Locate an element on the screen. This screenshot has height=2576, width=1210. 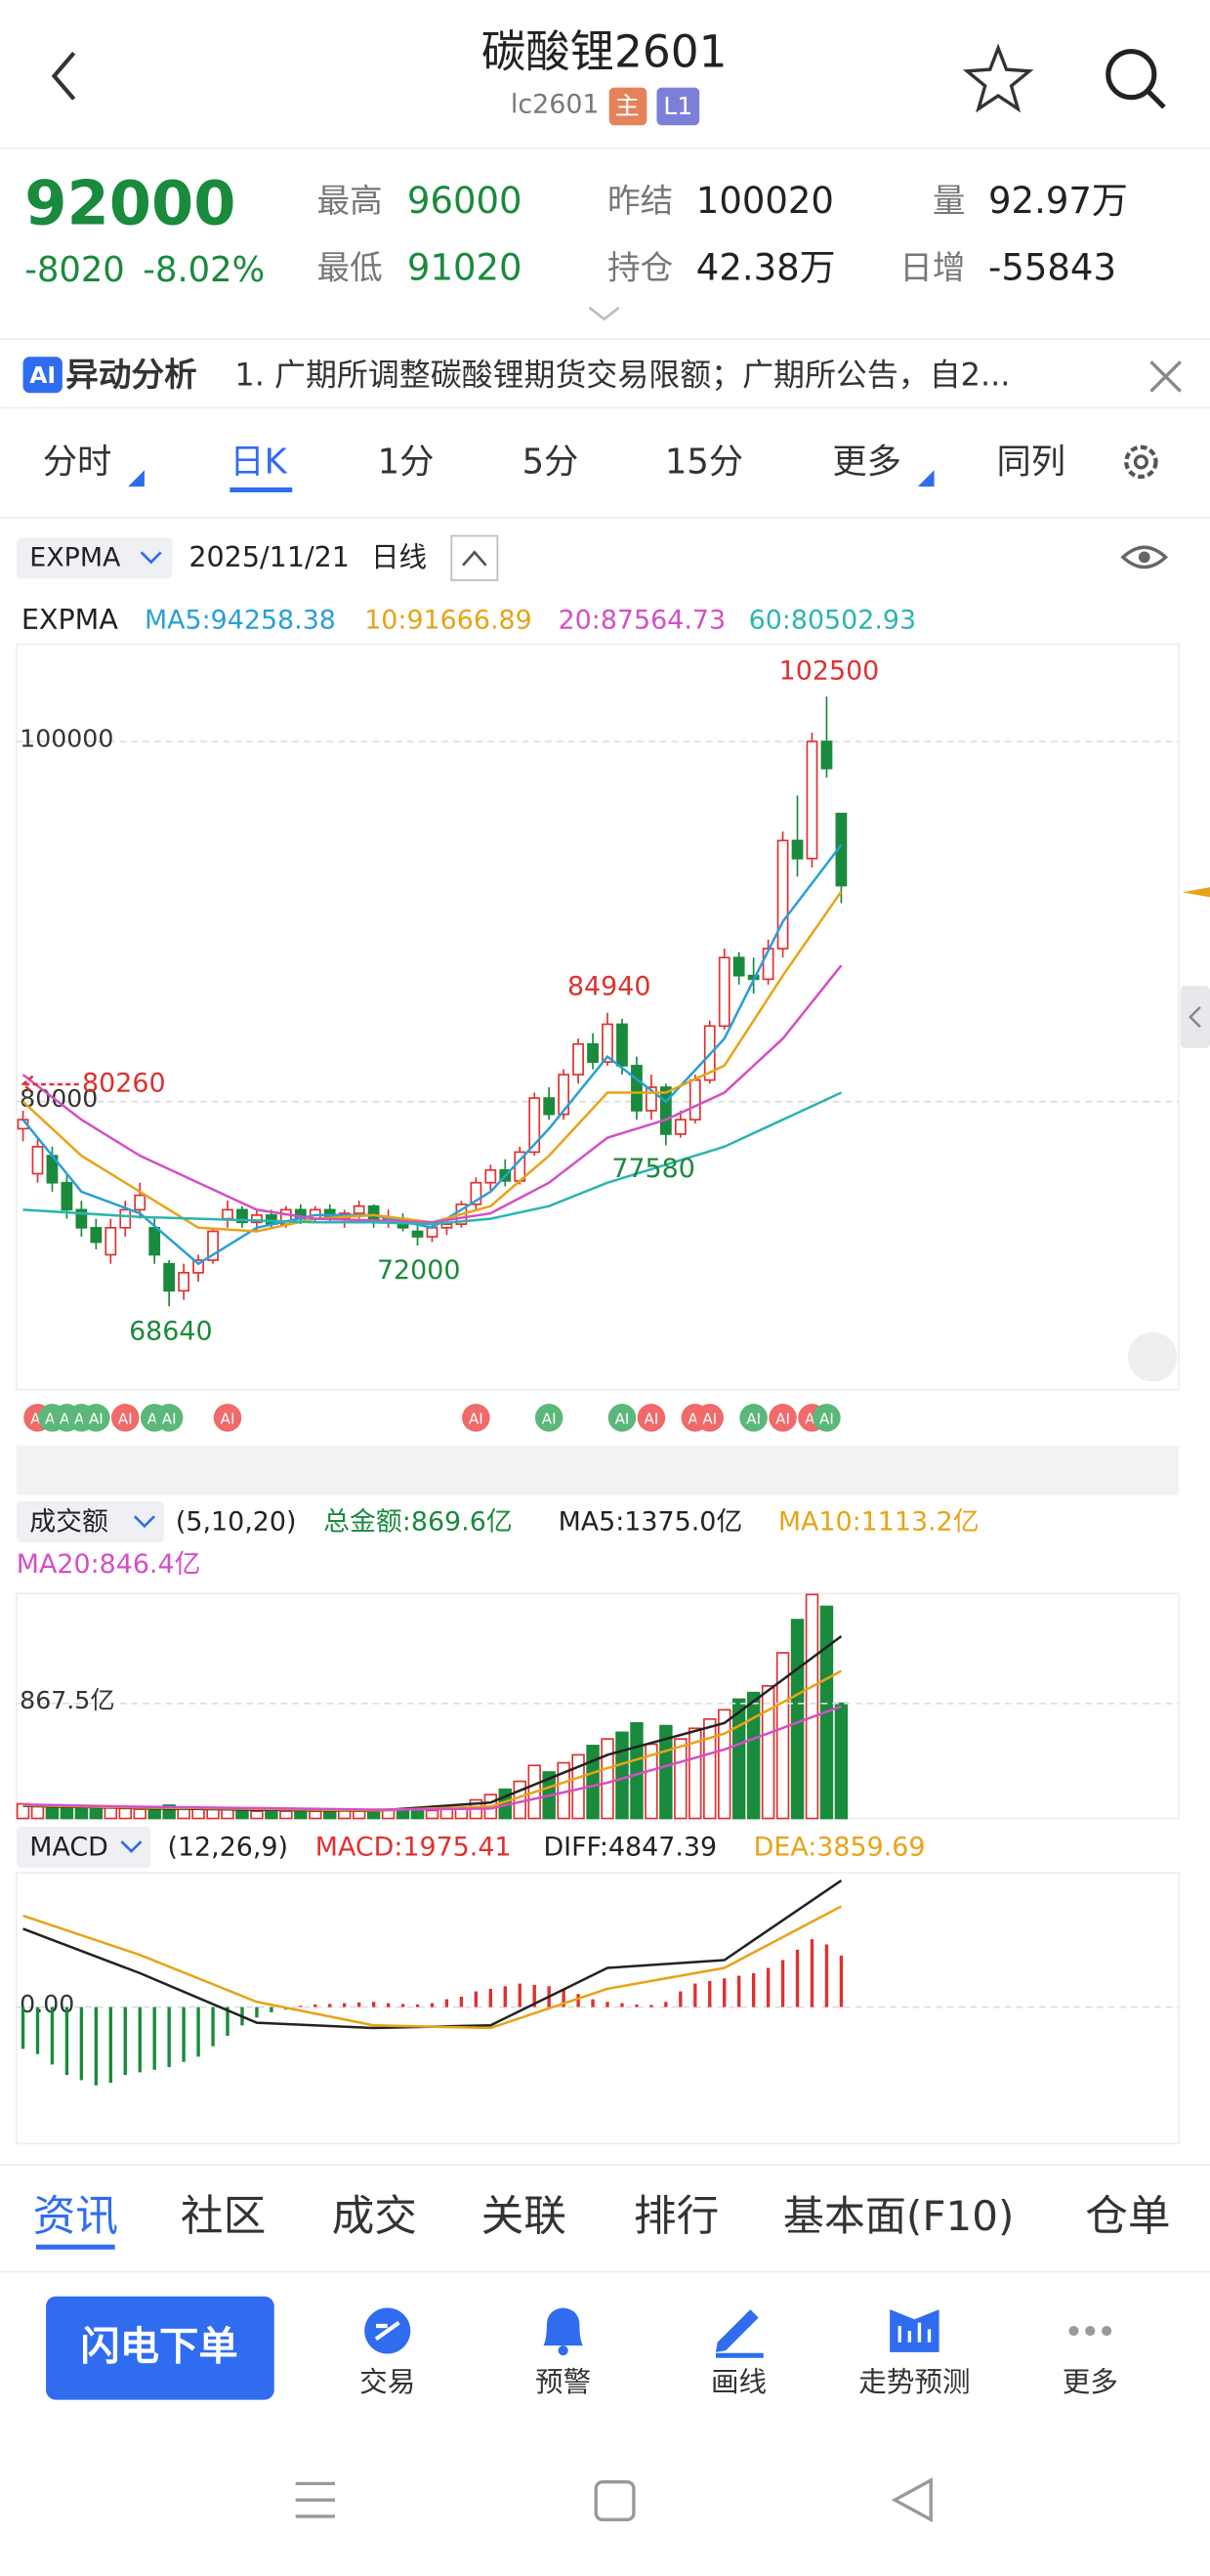
action-label: 走势预测 is located at coordinates (914, 2381).